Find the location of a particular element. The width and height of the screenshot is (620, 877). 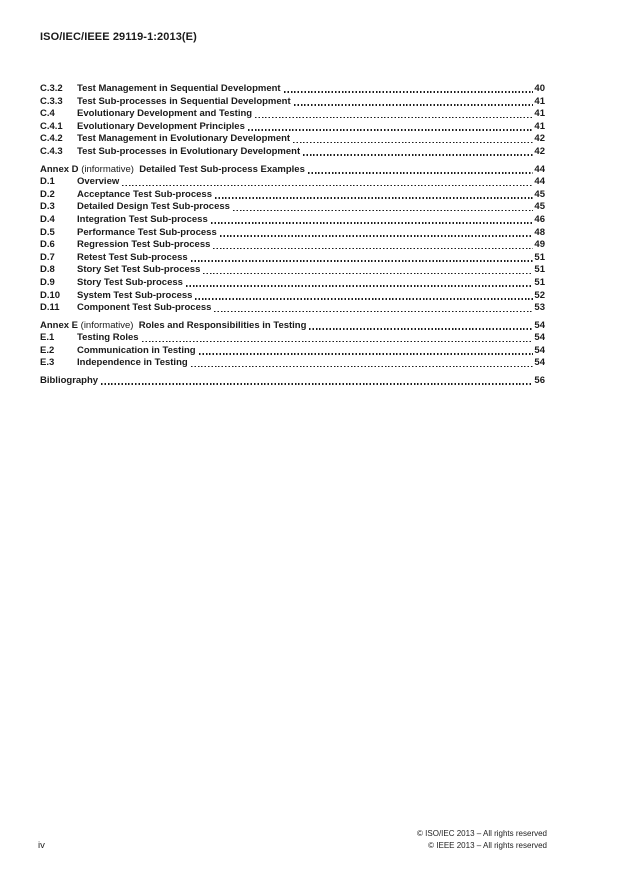

toc-entry-number: E.3 is located at coordinates (47, 363).